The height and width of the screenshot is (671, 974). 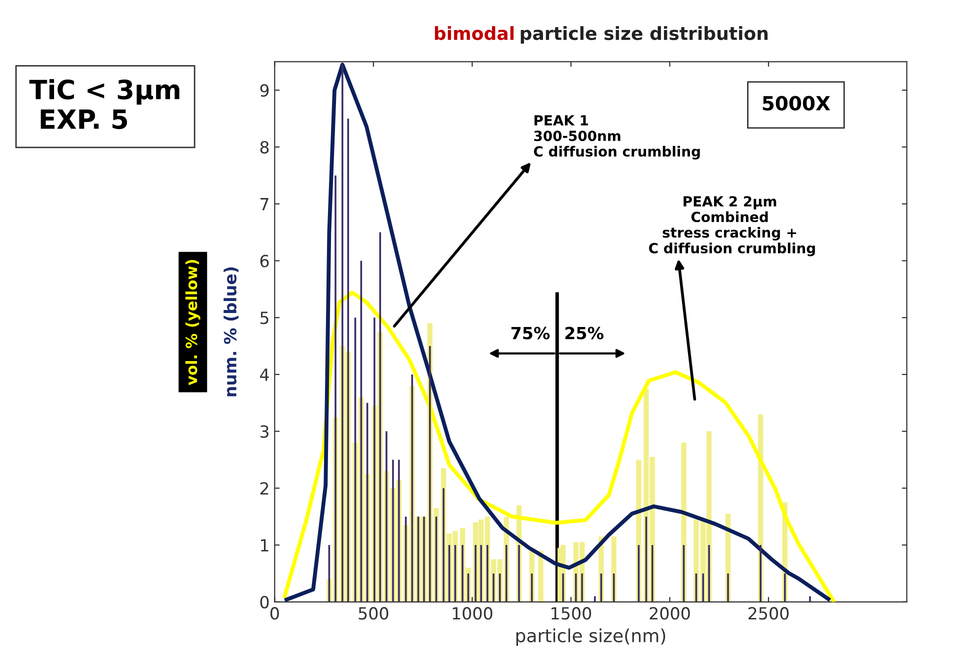 What do you see at coordinates (264, 318) in the screenshot?
I see `y-tick-label: 5` at bounding box center [264, 318].